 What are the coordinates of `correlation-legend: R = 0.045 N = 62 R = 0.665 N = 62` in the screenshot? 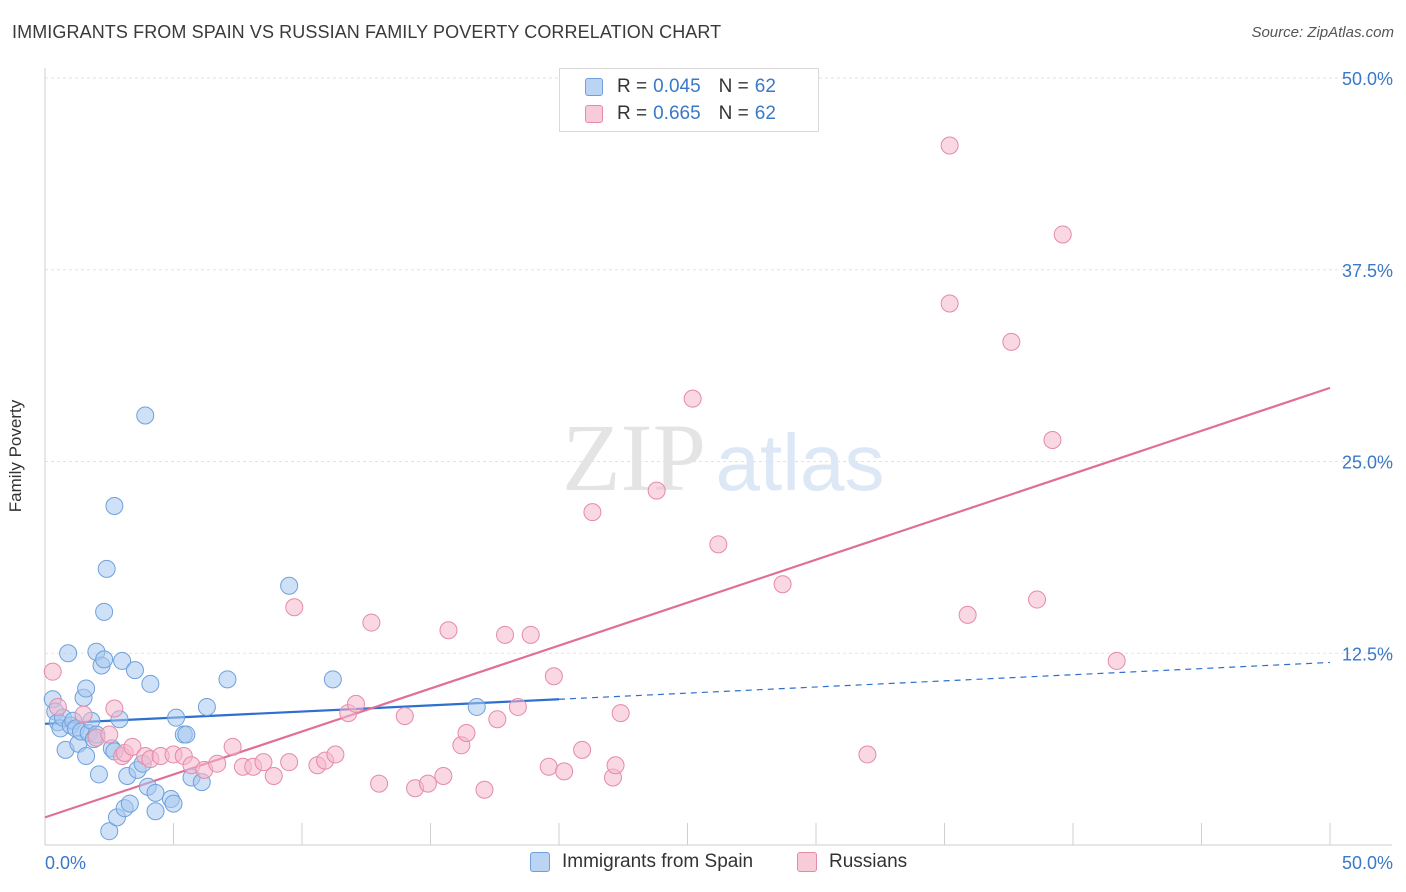 It's located at (689, 100).